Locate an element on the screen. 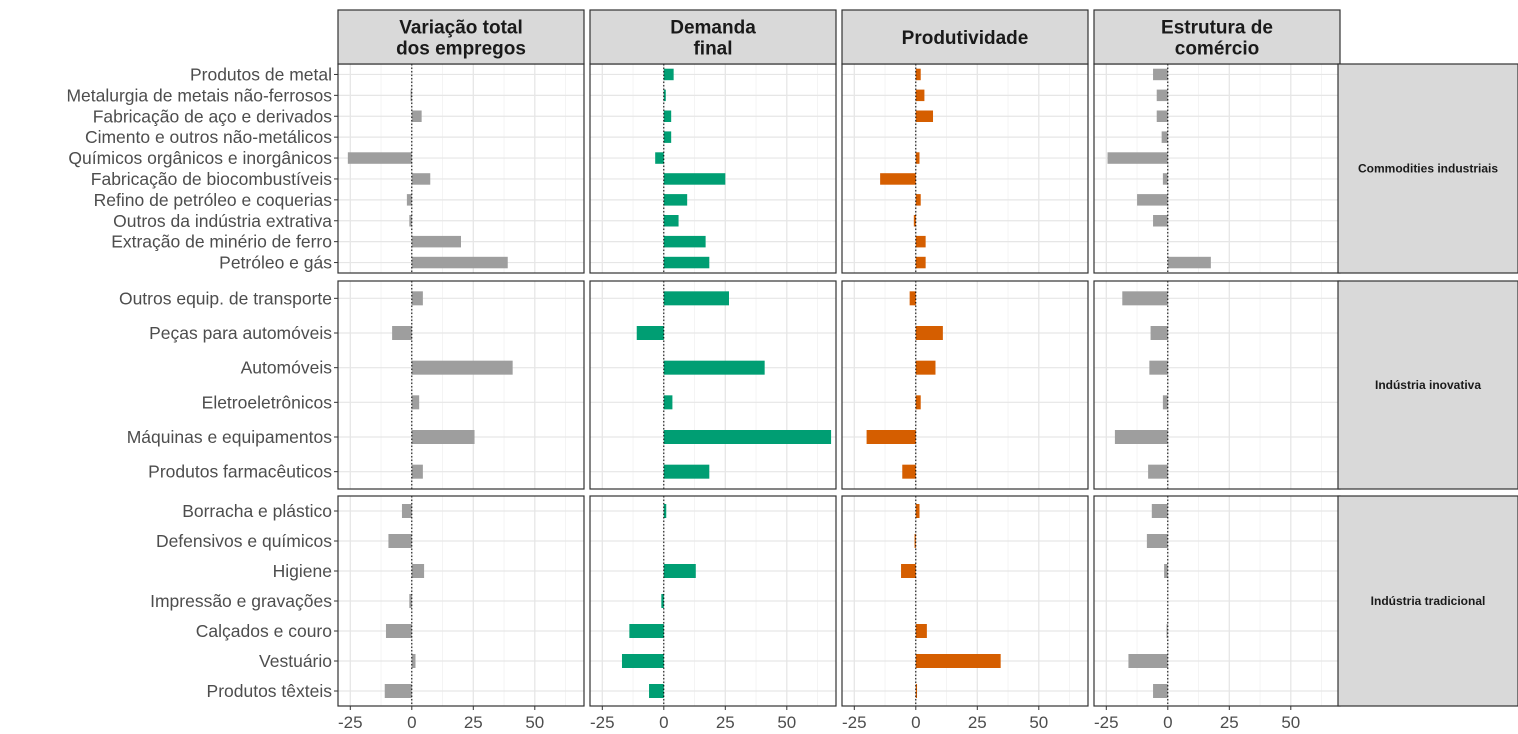 This screenshot has height=734, width=1518. category-label: Fabricação de aço e derivados is located at coordinates (213, 116).